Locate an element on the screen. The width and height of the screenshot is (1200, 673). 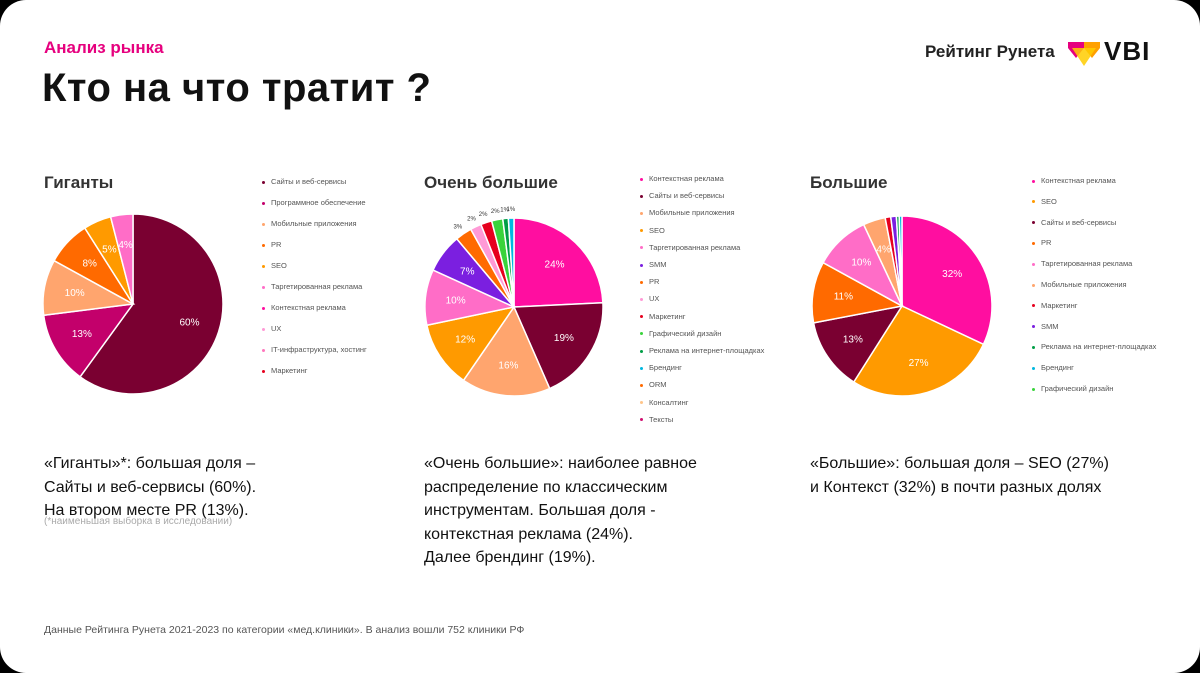
data-label: 11% is located at coordinates (843, 297).